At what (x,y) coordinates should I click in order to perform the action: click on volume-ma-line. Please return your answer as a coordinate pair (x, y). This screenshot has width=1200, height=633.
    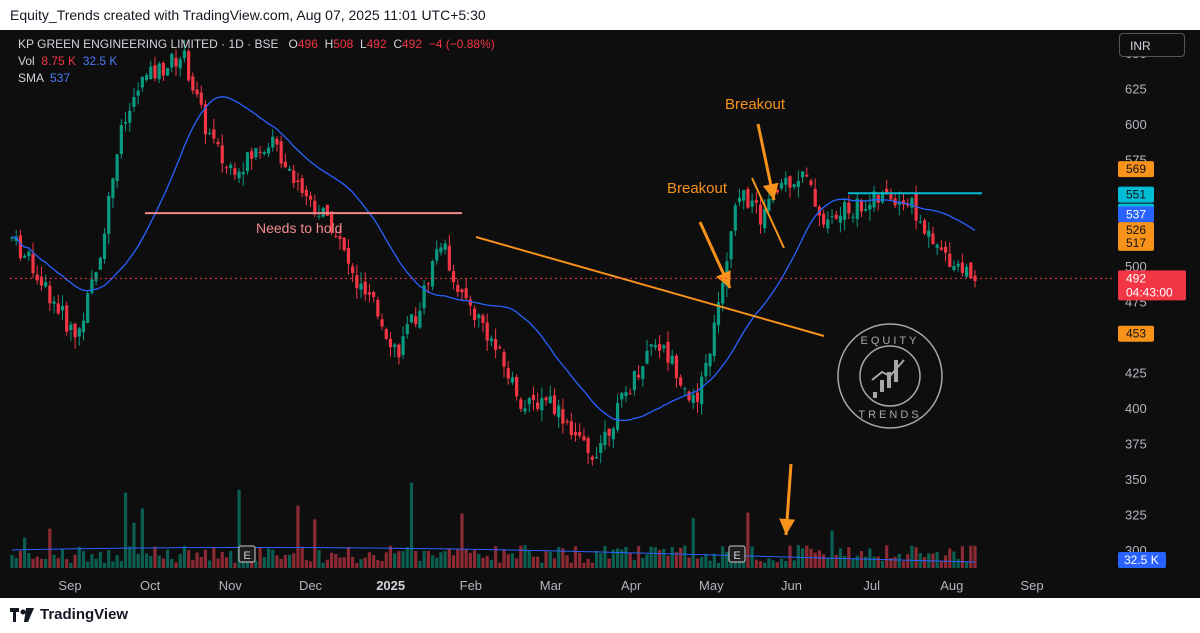
    Looking at the image, I should click on (493, 555).